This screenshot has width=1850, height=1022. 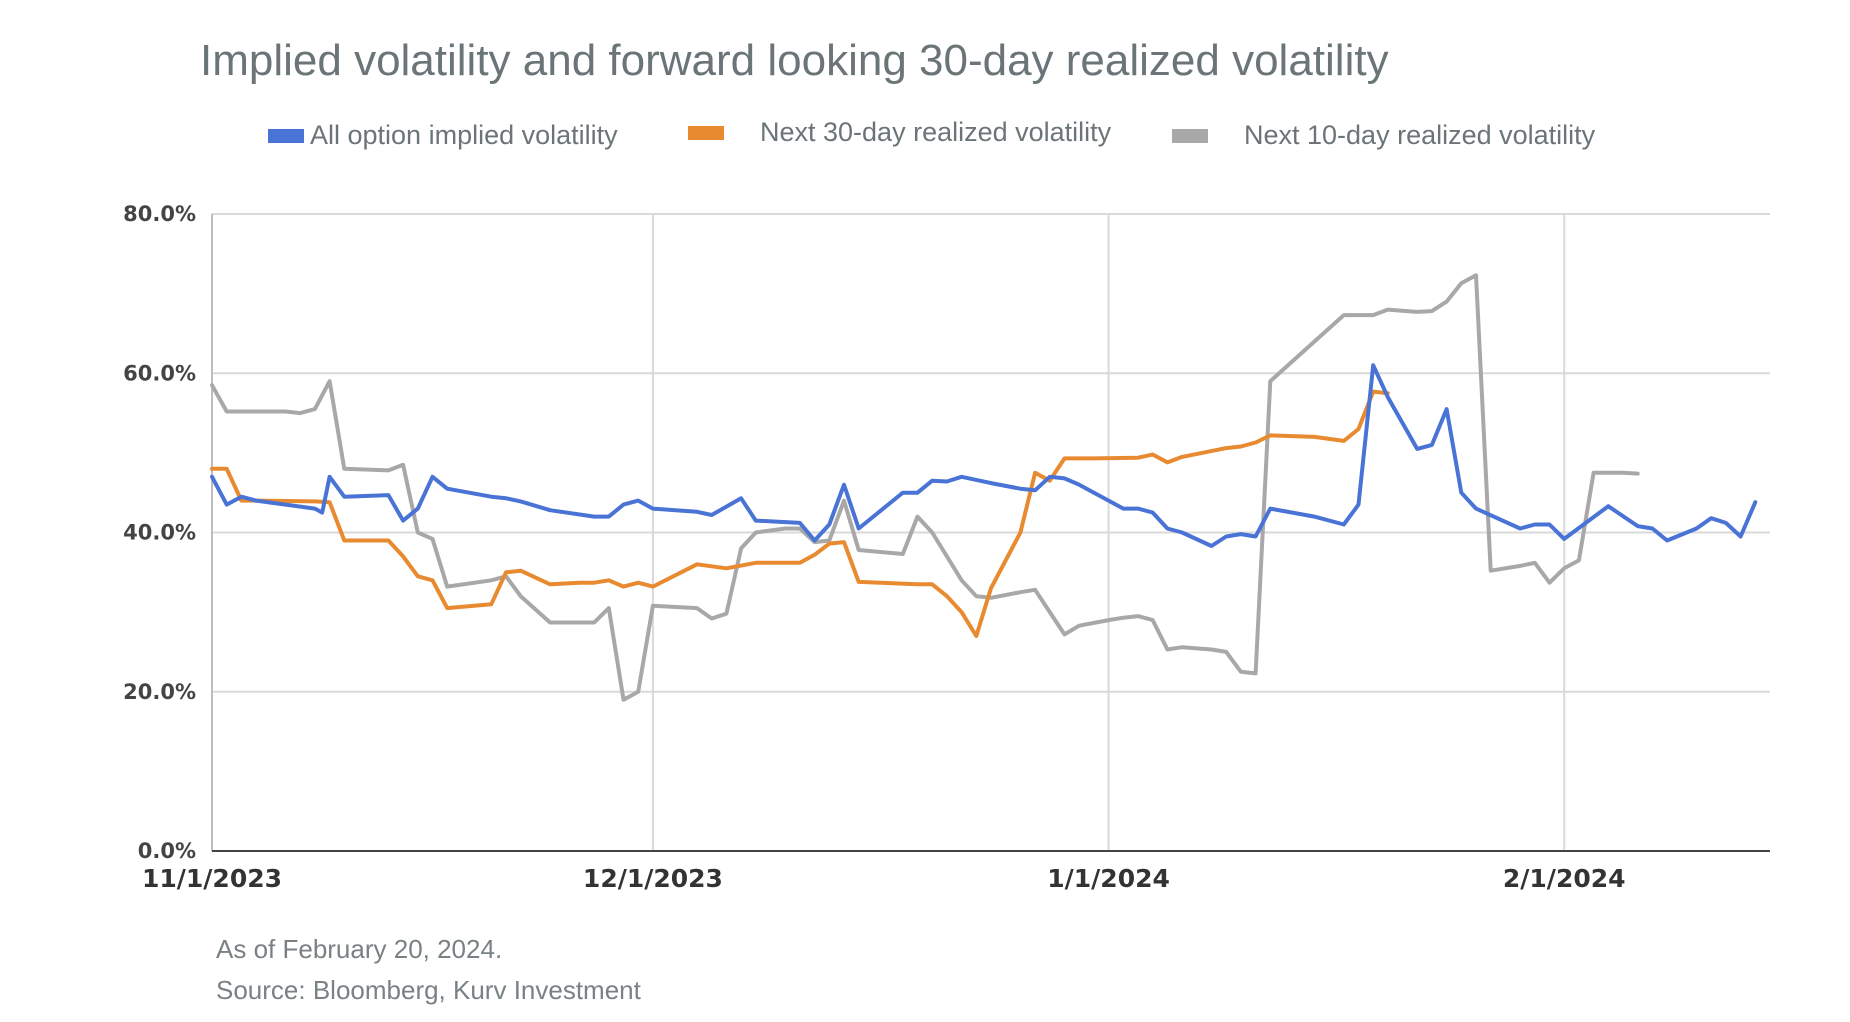 I want to click on y-tick-label: 60.0%, so click(x=159, y=373).